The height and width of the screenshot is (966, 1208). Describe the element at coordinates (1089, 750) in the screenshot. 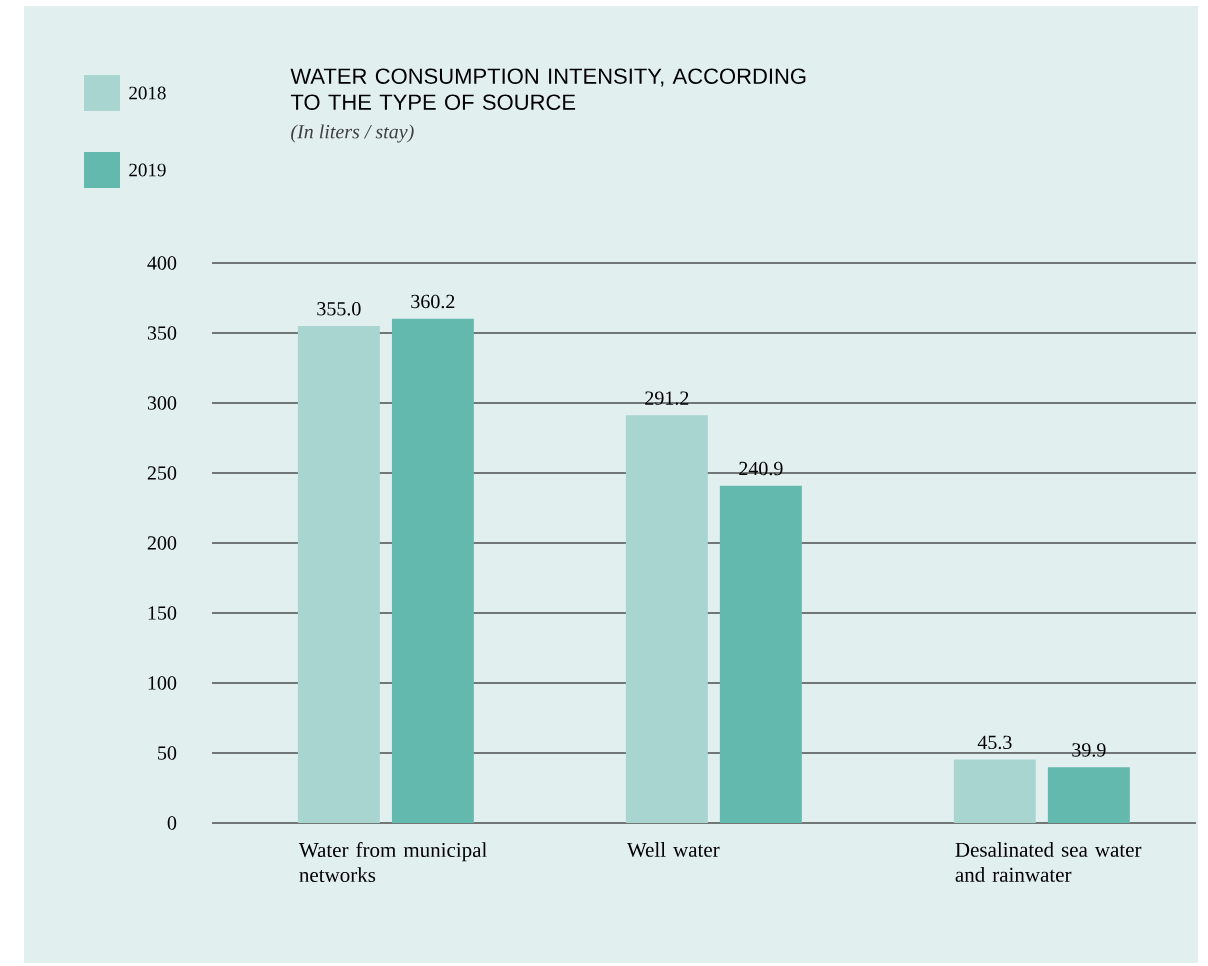

I see `data-label: 39.9` at that location.